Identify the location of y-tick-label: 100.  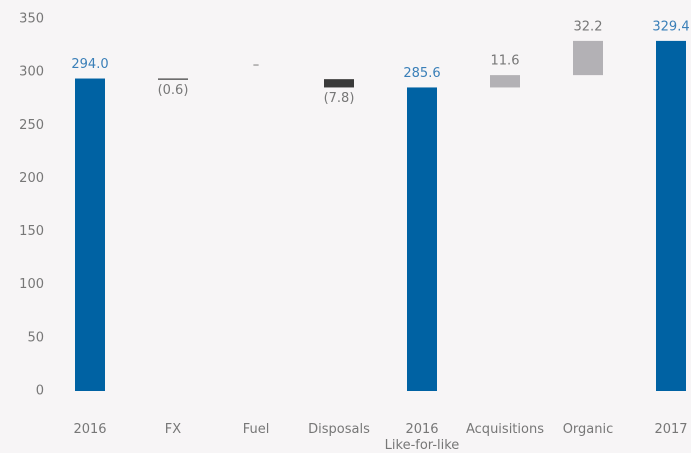
(31, 284).